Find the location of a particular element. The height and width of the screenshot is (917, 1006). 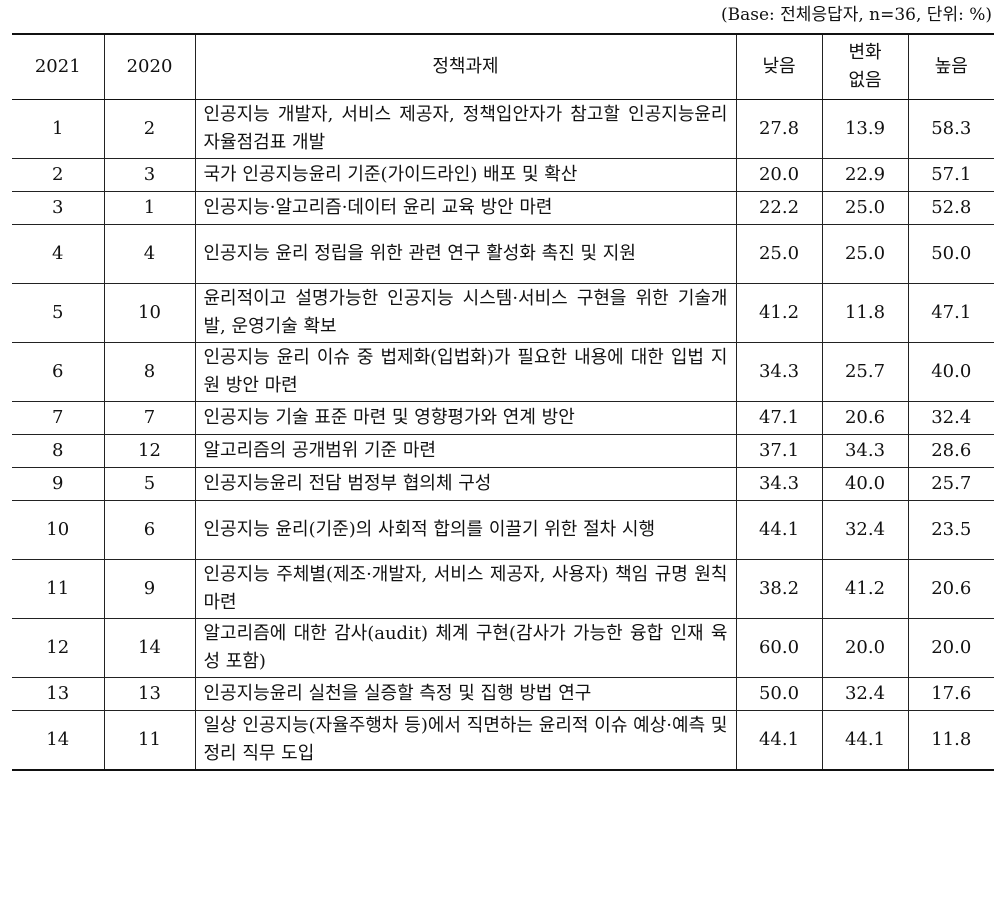

rank-2020: 3 is located at coordinates (149, 175).